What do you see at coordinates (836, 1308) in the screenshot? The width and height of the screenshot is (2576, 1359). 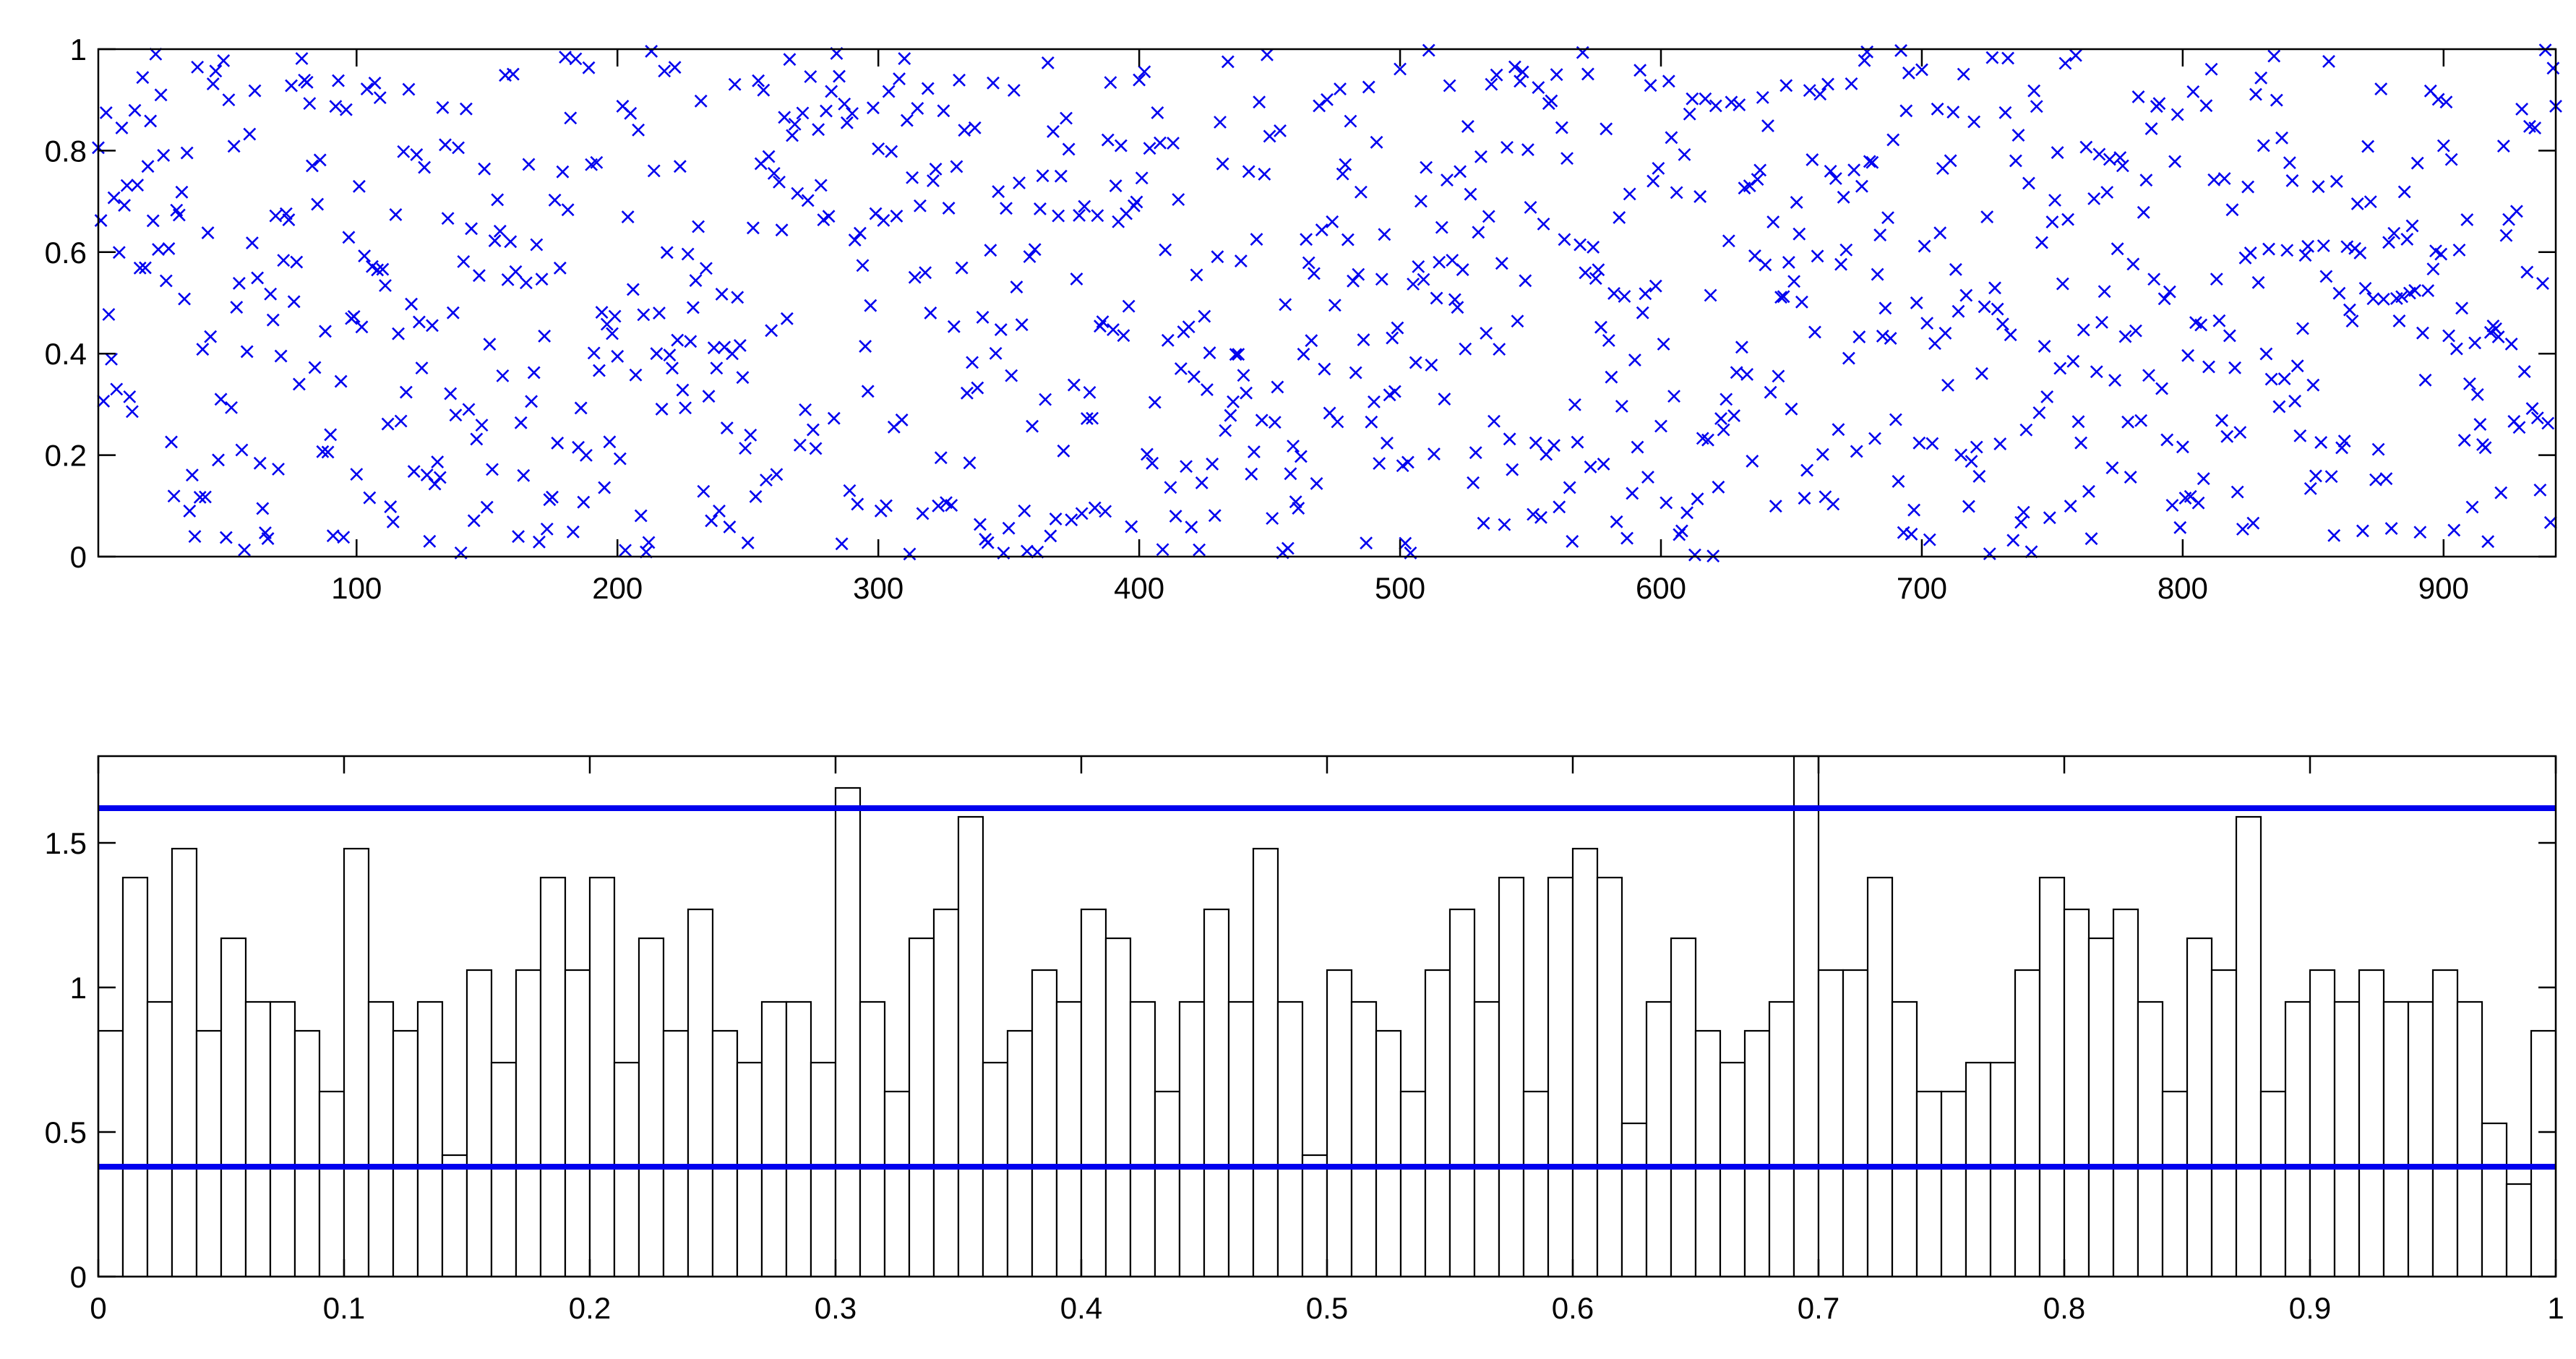 I see `x-tick-label: 0.3` at bounding box center [836, 1308].